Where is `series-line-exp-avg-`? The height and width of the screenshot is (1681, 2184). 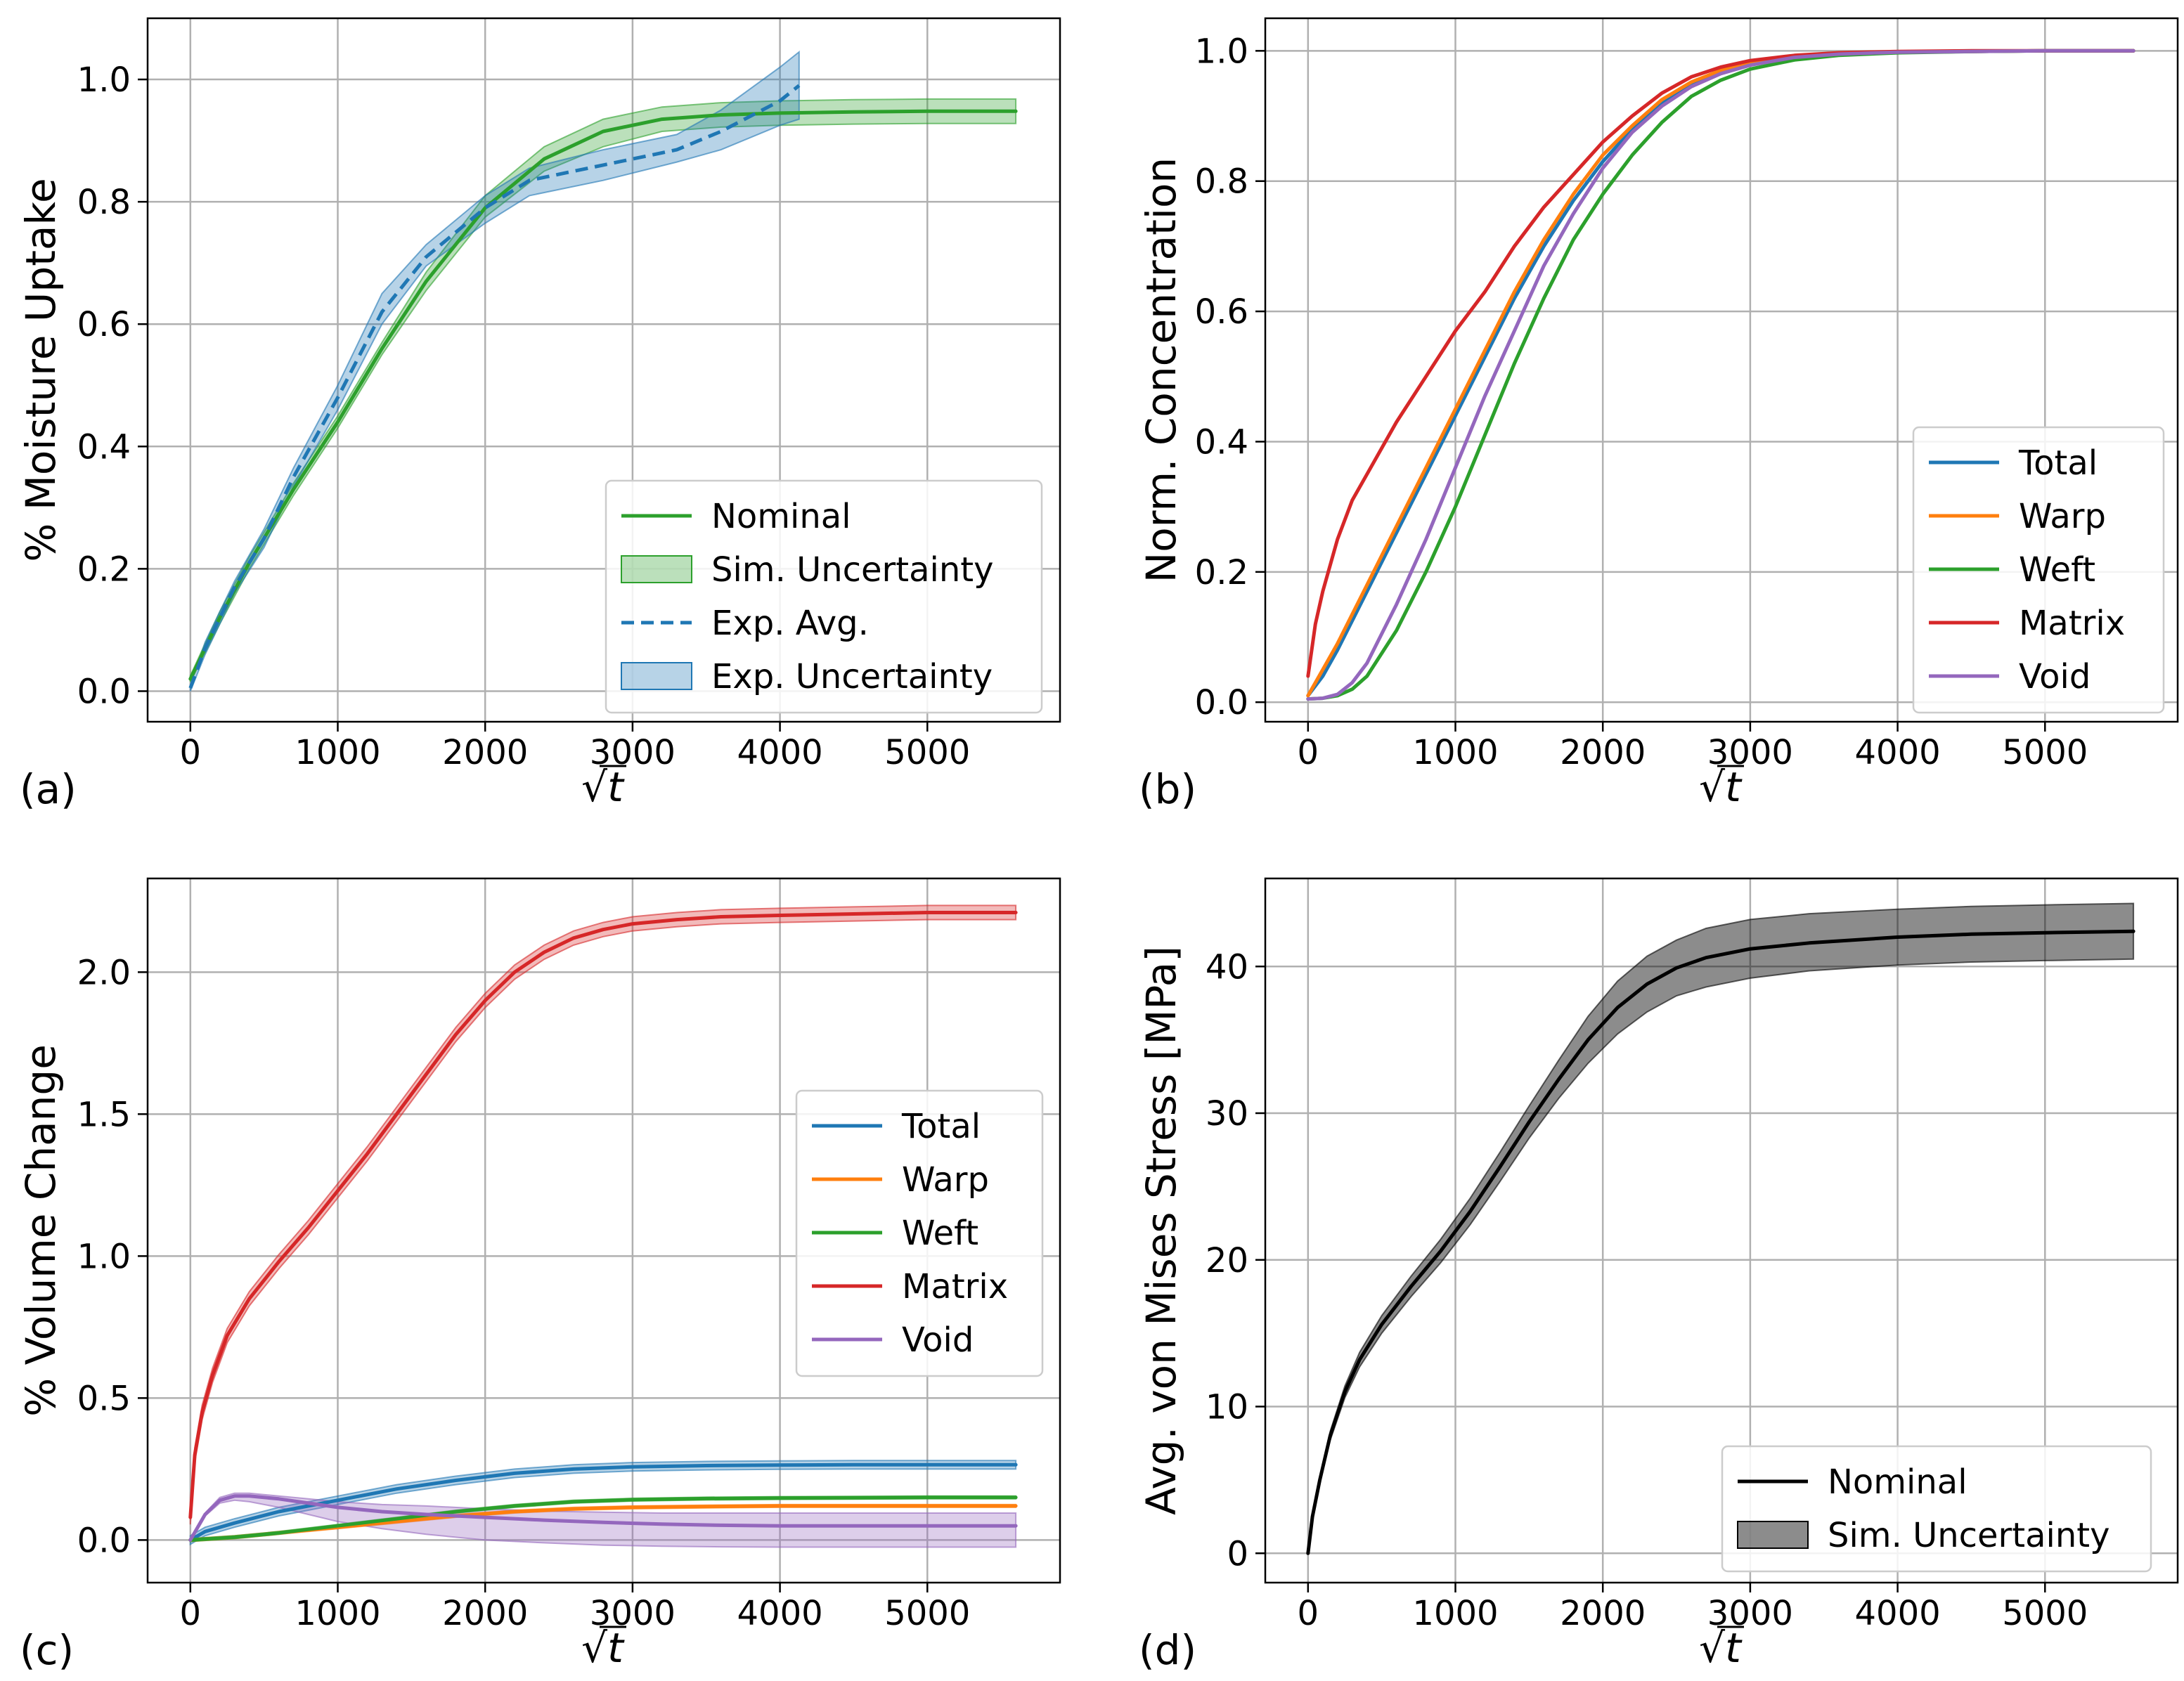
series-line-exp-avg- is located at coordinates (494, 386).